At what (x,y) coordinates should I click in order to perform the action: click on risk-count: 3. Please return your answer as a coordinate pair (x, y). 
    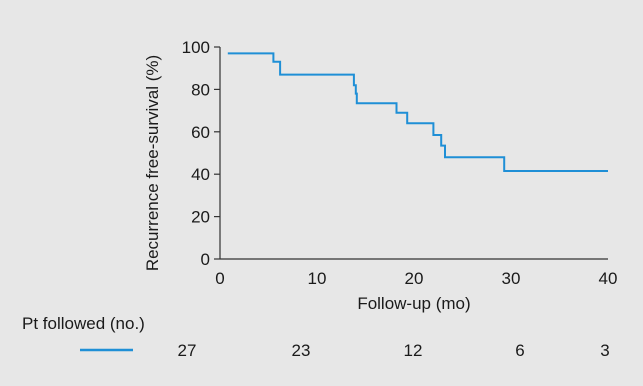
    Looking at the image, I should click on (604, 350).